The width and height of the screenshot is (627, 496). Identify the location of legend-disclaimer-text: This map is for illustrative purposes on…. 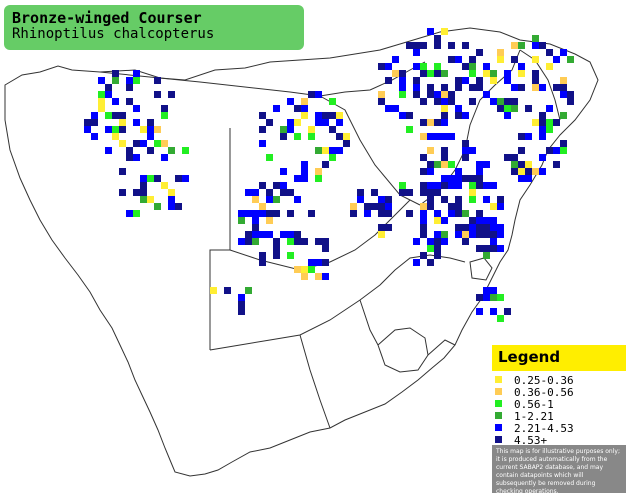
(558, 471).